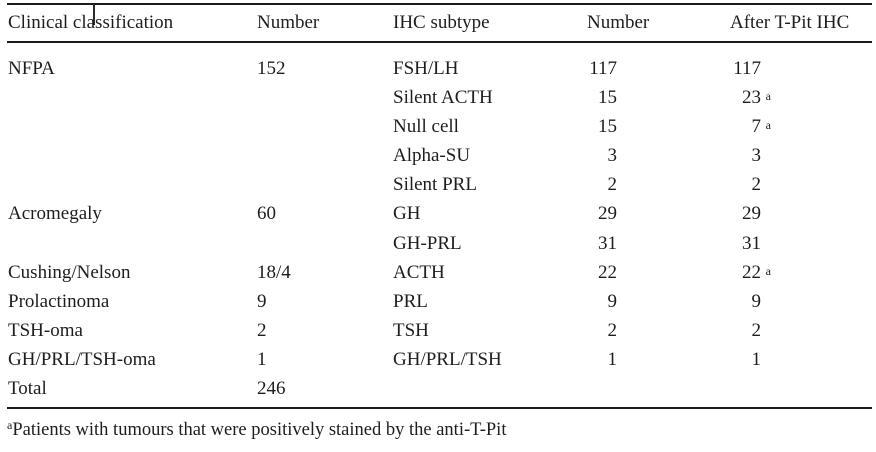 Image resolution: width=876 pixels, height=452 pixels. Describe the element at coordinates (82, 359) in the screenshot. I see `cell-clinical: GH/PRL/TSH-oma` at that location.